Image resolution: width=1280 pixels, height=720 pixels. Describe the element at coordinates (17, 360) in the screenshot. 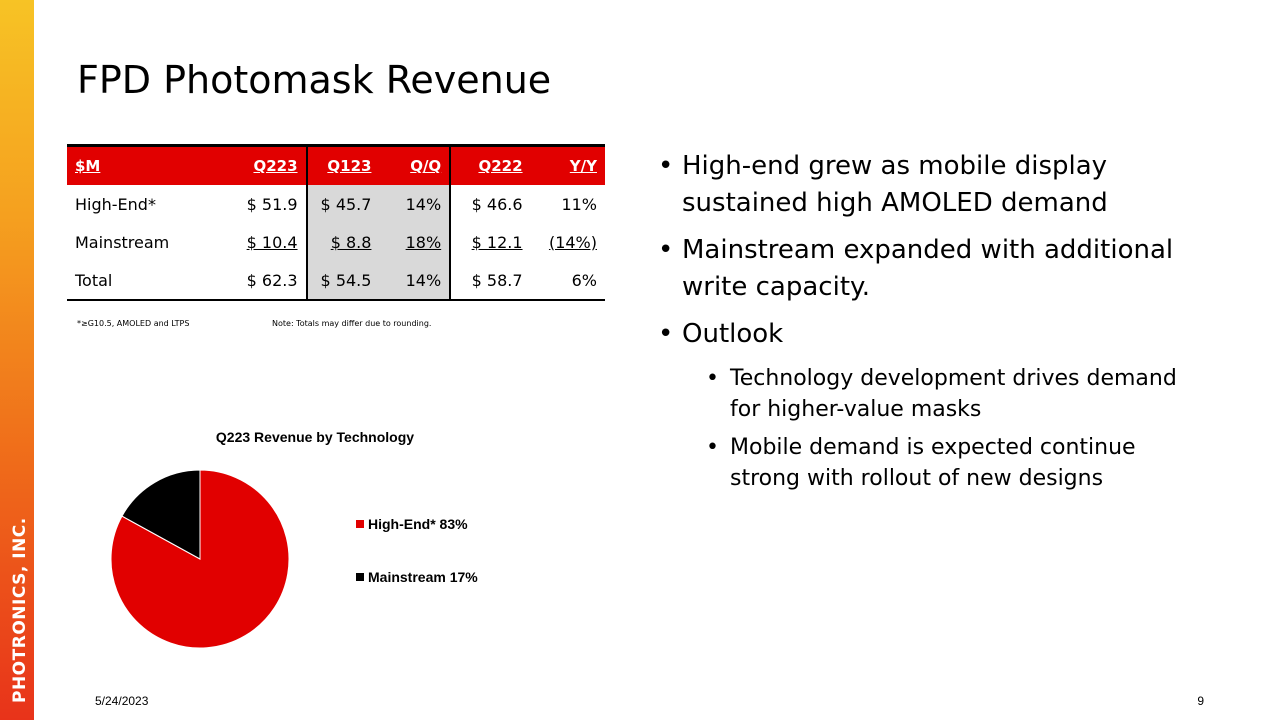

I see `brand-side-bar` at that location.